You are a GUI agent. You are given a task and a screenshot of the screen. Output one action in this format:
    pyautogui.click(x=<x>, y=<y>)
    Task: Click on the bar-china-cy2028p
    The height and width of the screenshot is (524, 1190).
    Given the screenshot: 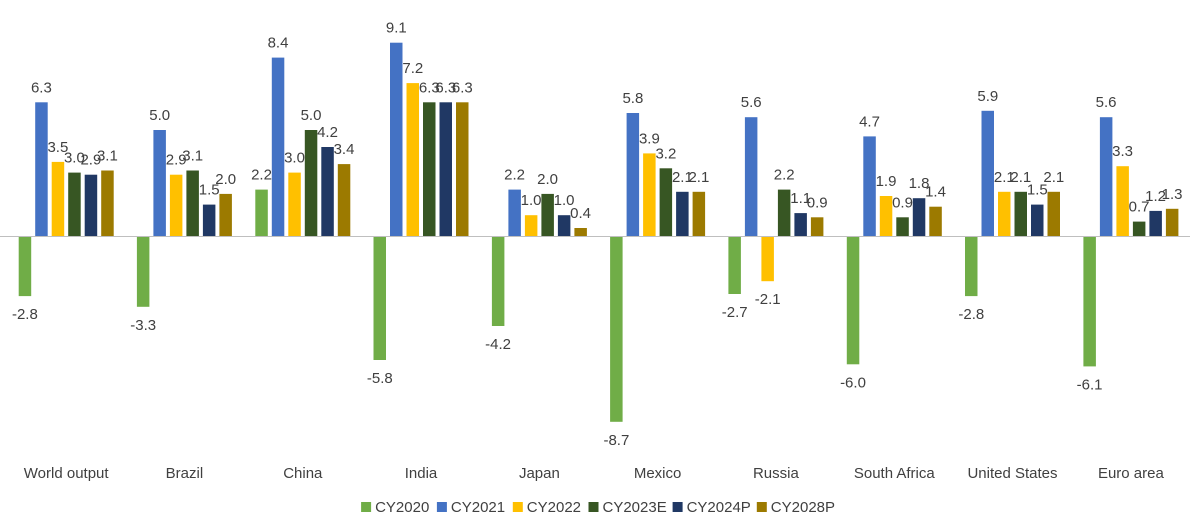 What is the action you would take?
    pyautogui.click(x=344, y=200)
    